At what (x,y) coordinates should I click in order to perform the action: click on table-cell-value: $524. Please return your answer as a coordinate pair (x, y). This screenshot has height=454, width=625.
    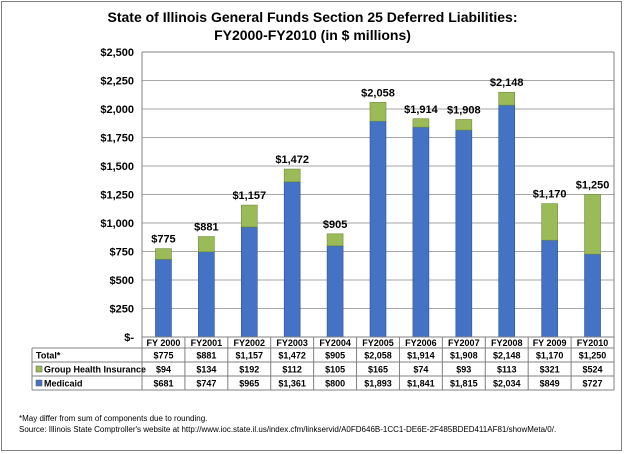
    Looking at the image, I should click on (593, 370).